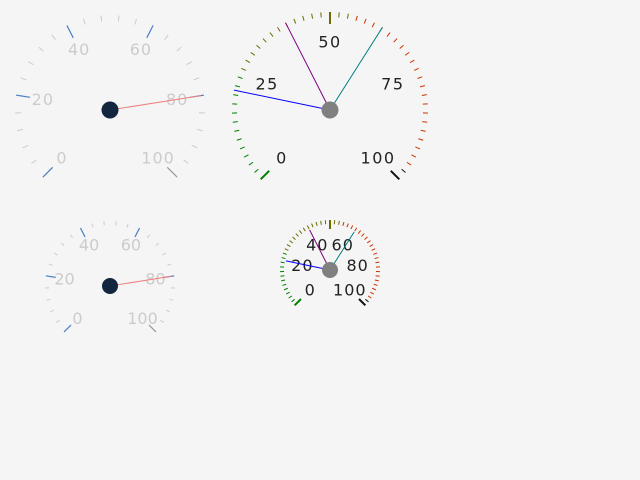  I want to click on gauge-label: 40, so click(79, 49).